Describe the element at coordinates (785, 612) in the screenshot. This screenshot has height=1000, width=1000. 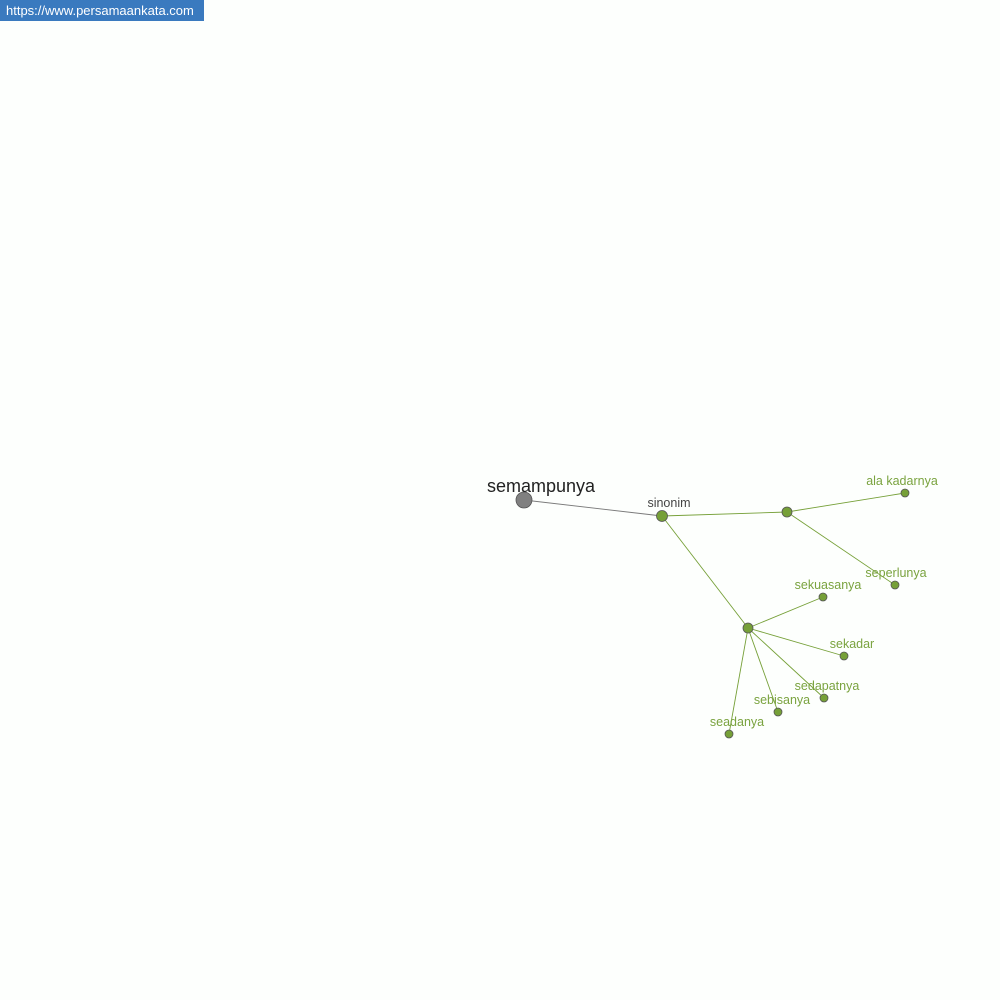
I see `edge-hub2-l3` at that location.